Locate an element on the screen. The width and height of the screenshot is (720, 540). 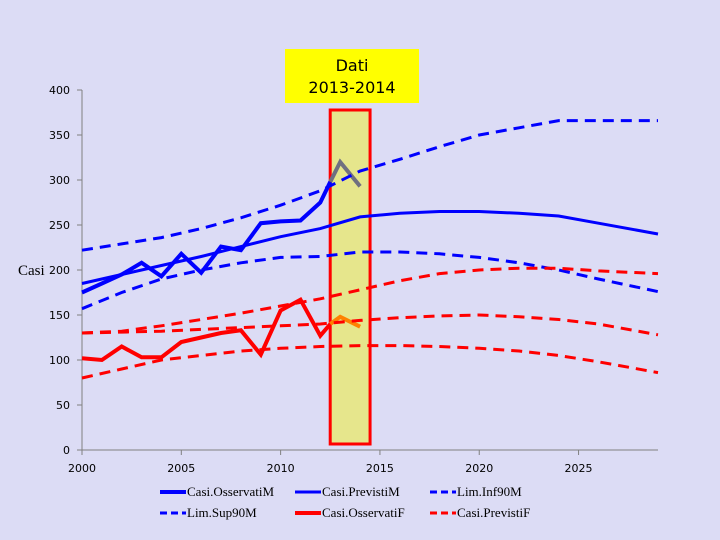
highlight-period-box is located at coordinates (350, 277).